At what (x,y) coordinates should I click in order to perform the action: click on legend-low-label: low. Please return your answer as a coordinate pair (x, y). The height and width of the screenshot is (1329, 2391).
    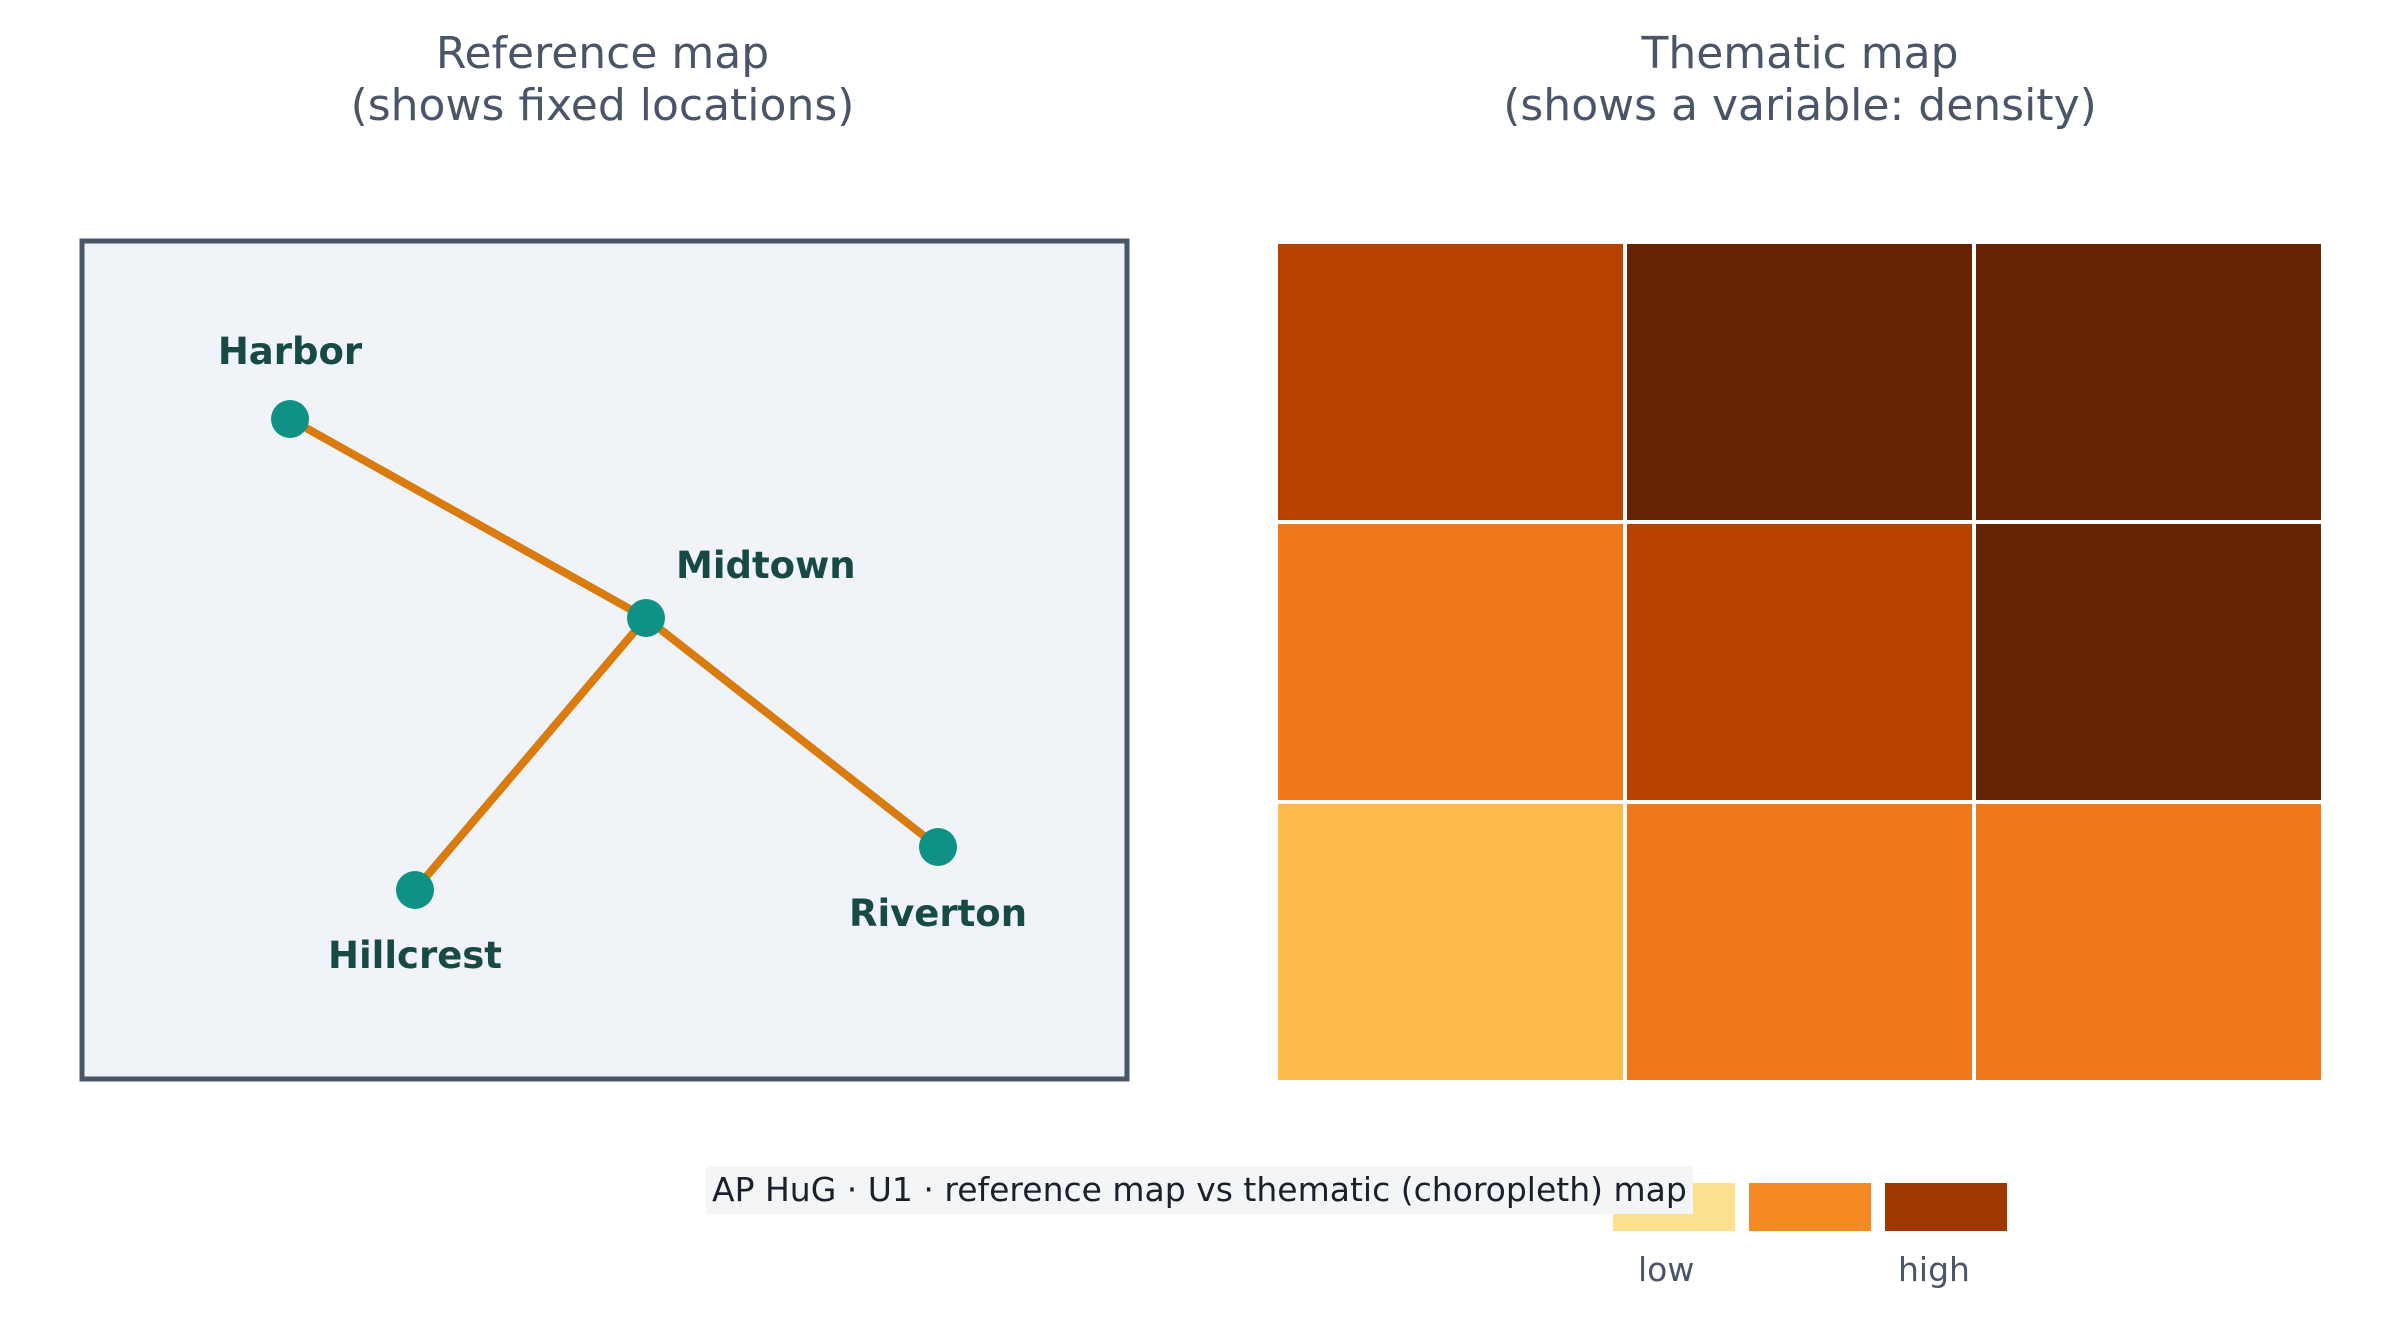
    Looking at the image, I should click on (1666, 1269).